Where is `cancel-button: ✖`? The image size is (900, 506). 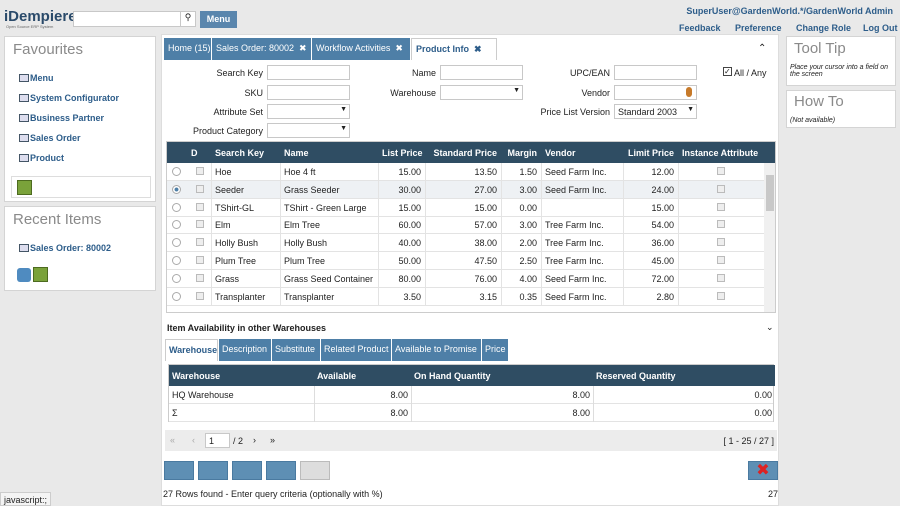
cancel-button: ✖ is located at coordinates (763, 470).